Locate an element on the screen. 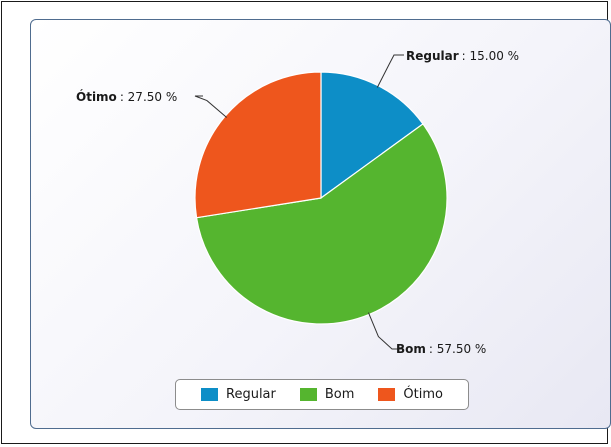  legend-swatch-otimo is located at coordinates (387, 394).